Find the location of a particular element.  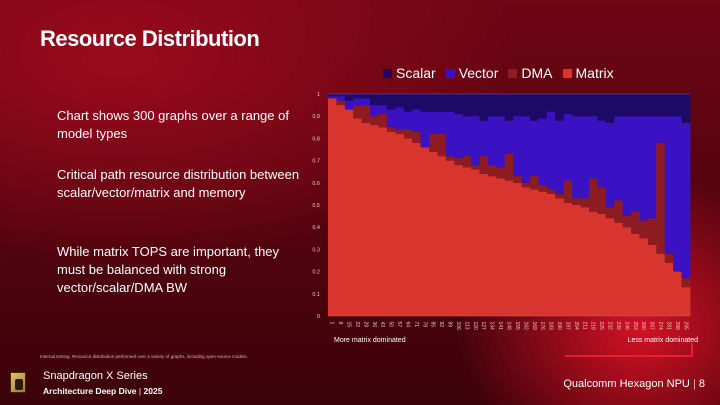

x-tick-label: 169 is located at coordinates (534, 326).